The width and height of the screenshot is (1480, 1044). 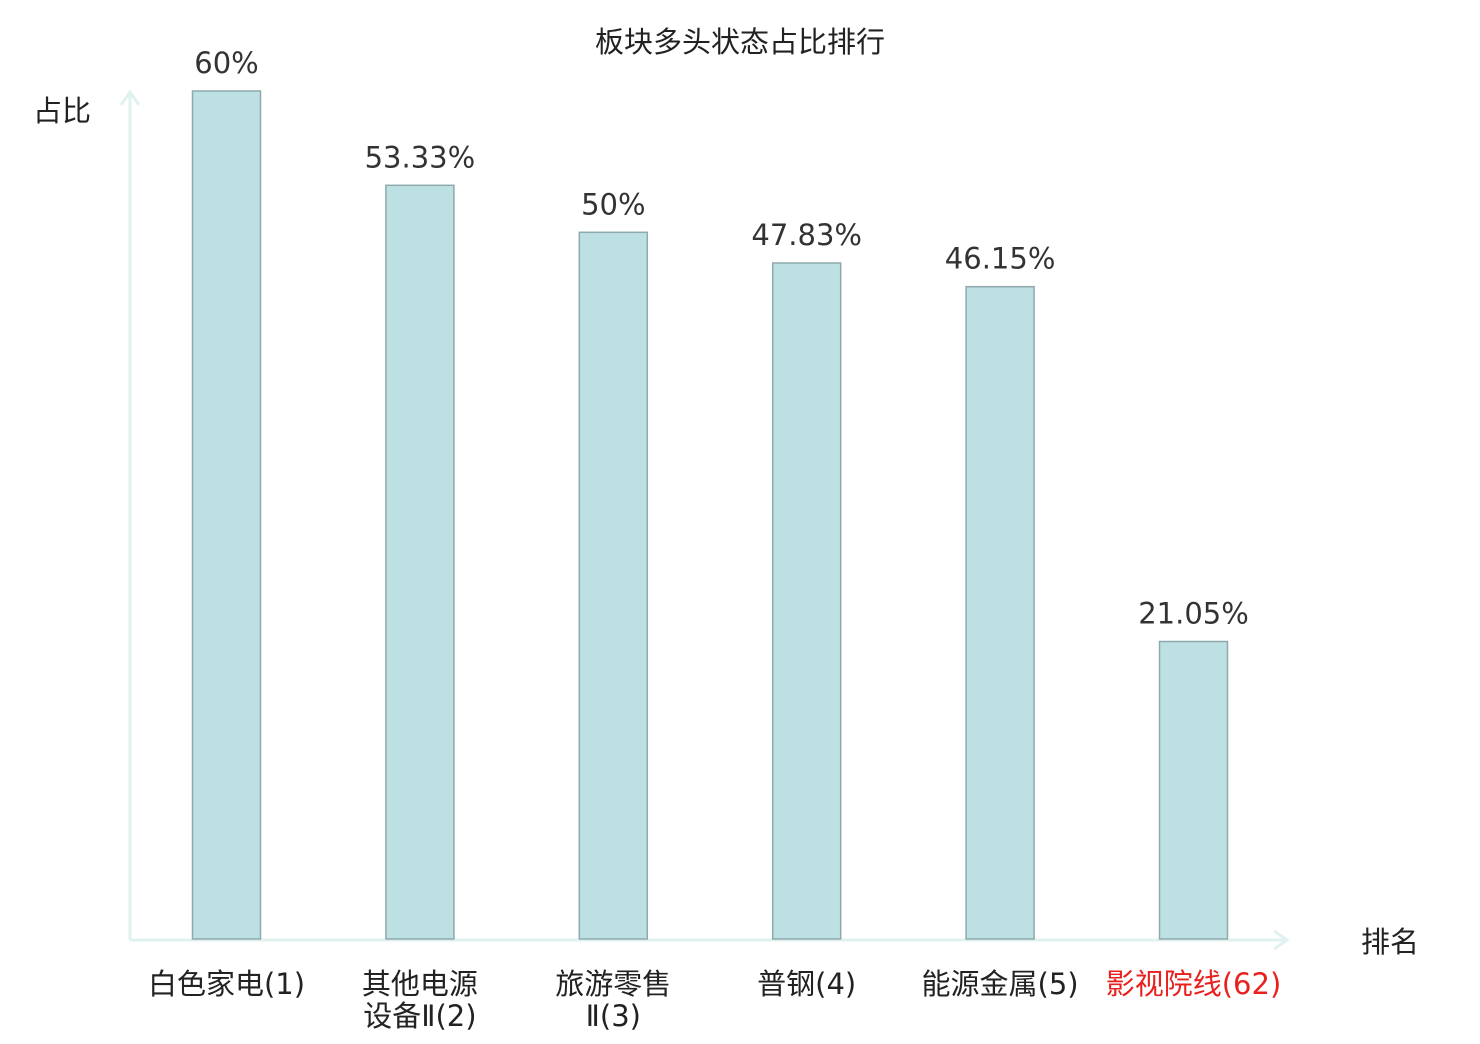 I want to click on category-label-2: 其他电源设备Ⅱ(2), so click(x=420, y=1000).